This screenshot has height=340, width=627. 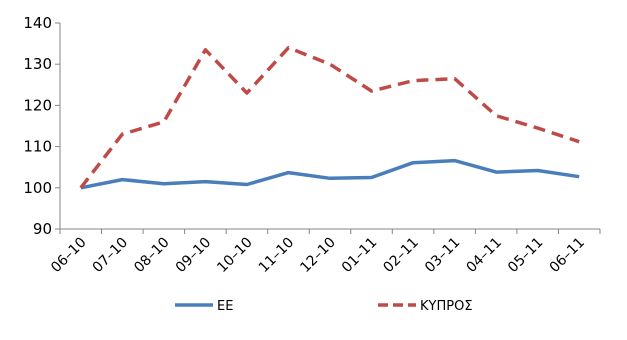 I want to click on series-line-ee, so click(x=330, y=174).